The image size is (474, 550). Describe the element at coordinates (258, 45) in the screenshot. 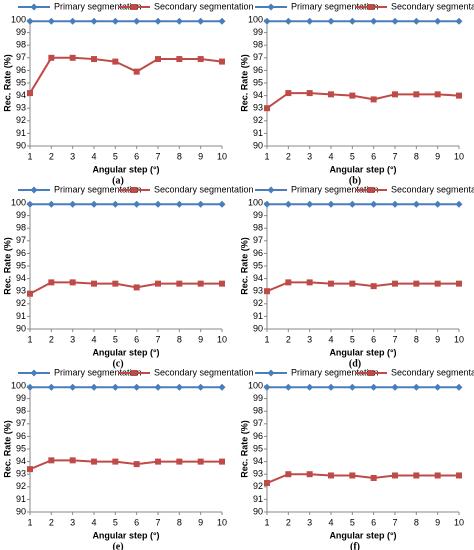

I see `y-tick-label: 98` at that location.